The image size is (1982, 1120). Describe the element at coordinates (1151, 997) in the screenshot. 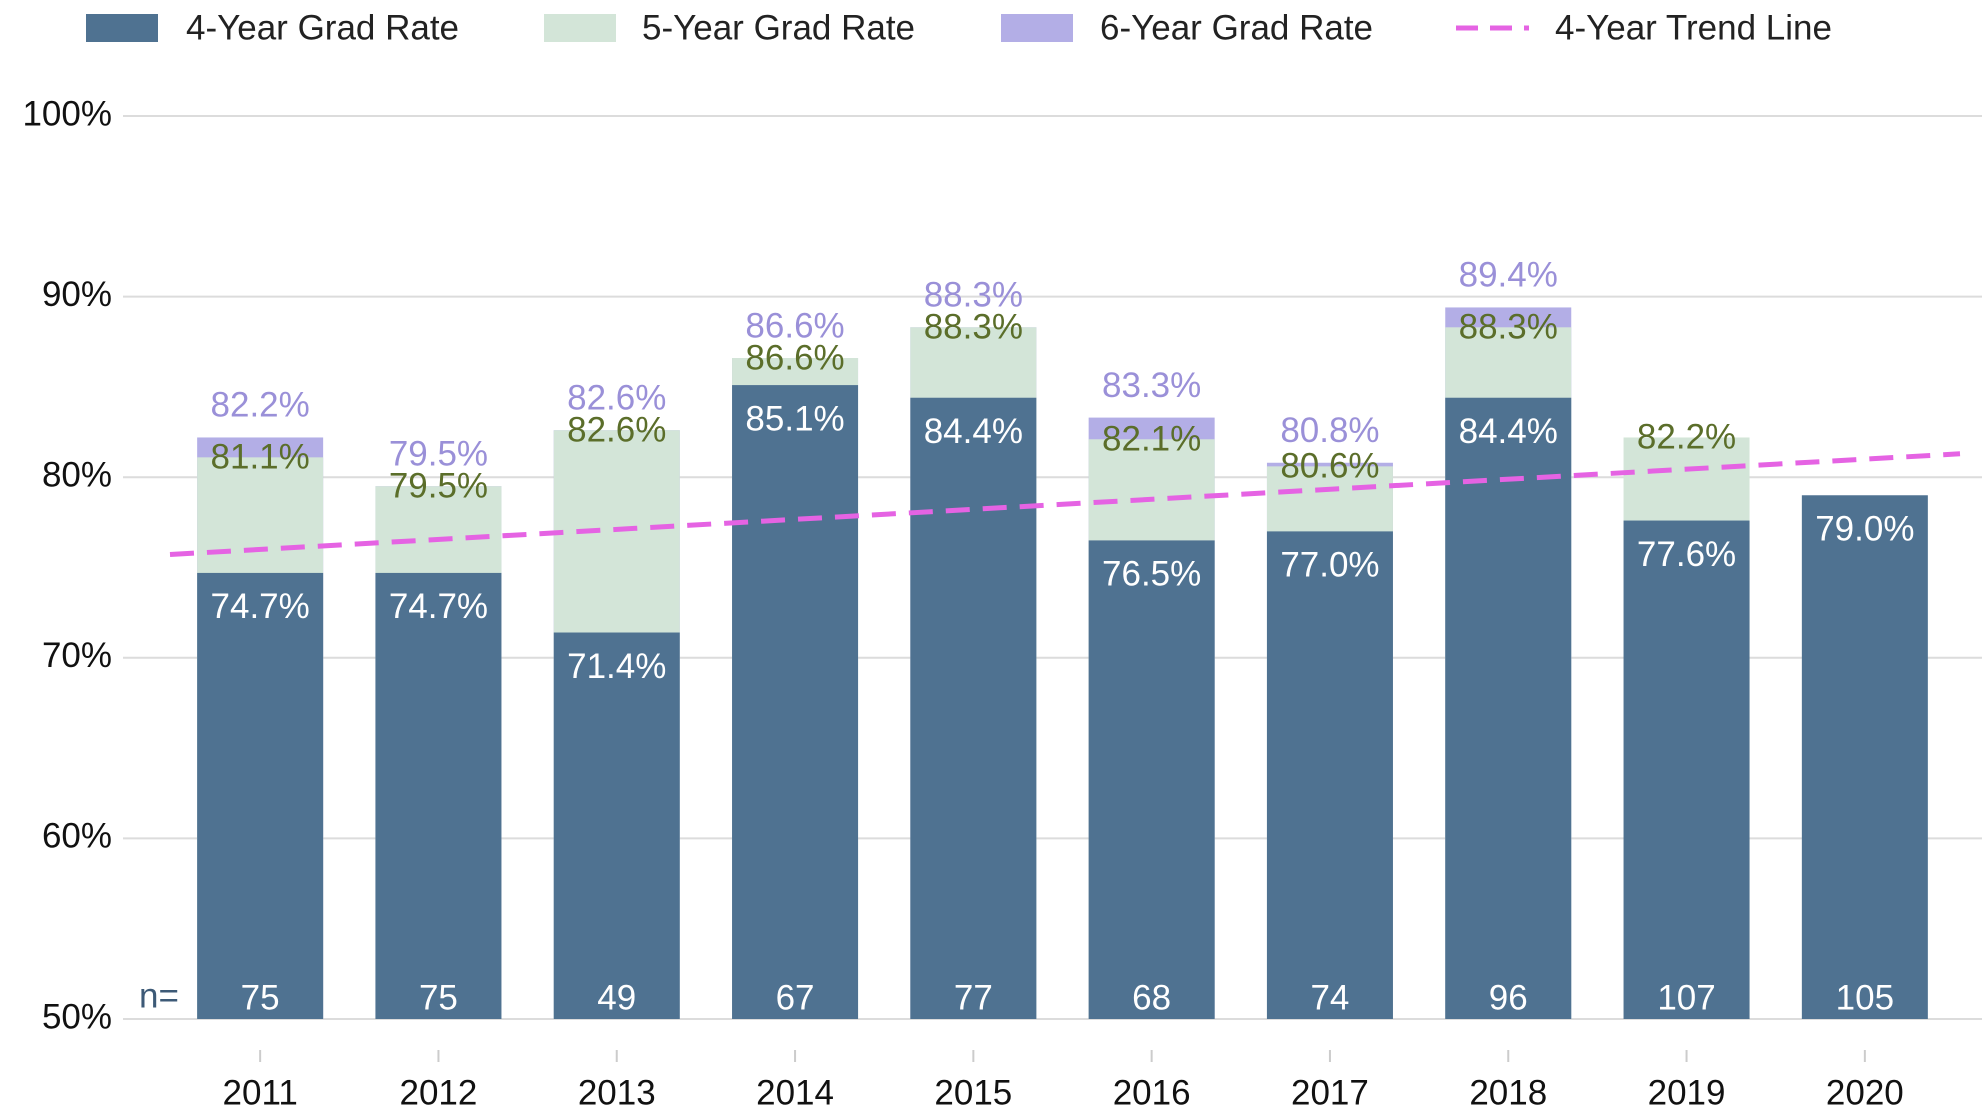

I see `n-label: 68` at that location.